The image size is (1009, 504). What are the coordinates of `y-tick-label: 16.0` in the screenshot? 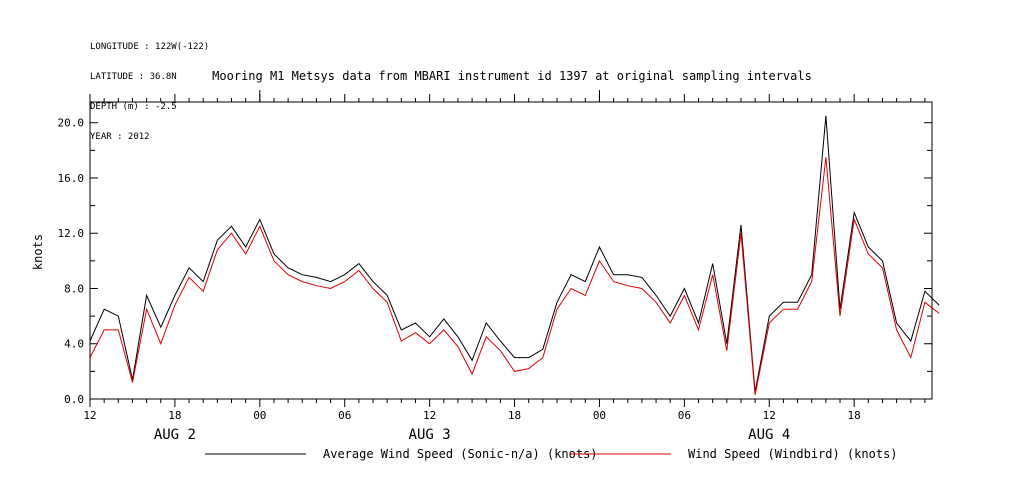 It's located at (71, 178).